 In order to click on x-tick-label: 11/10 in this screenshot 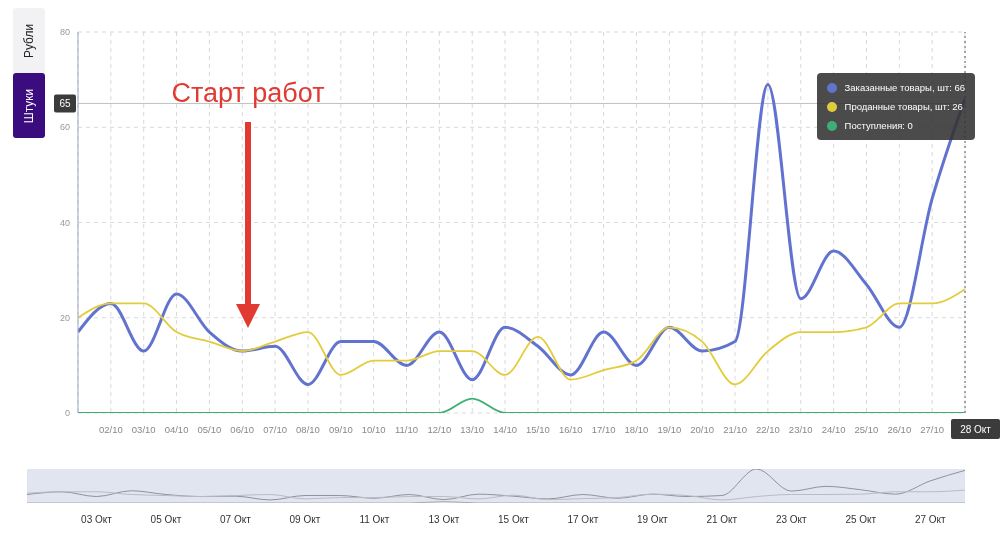, I will do `click(406, 429)`.